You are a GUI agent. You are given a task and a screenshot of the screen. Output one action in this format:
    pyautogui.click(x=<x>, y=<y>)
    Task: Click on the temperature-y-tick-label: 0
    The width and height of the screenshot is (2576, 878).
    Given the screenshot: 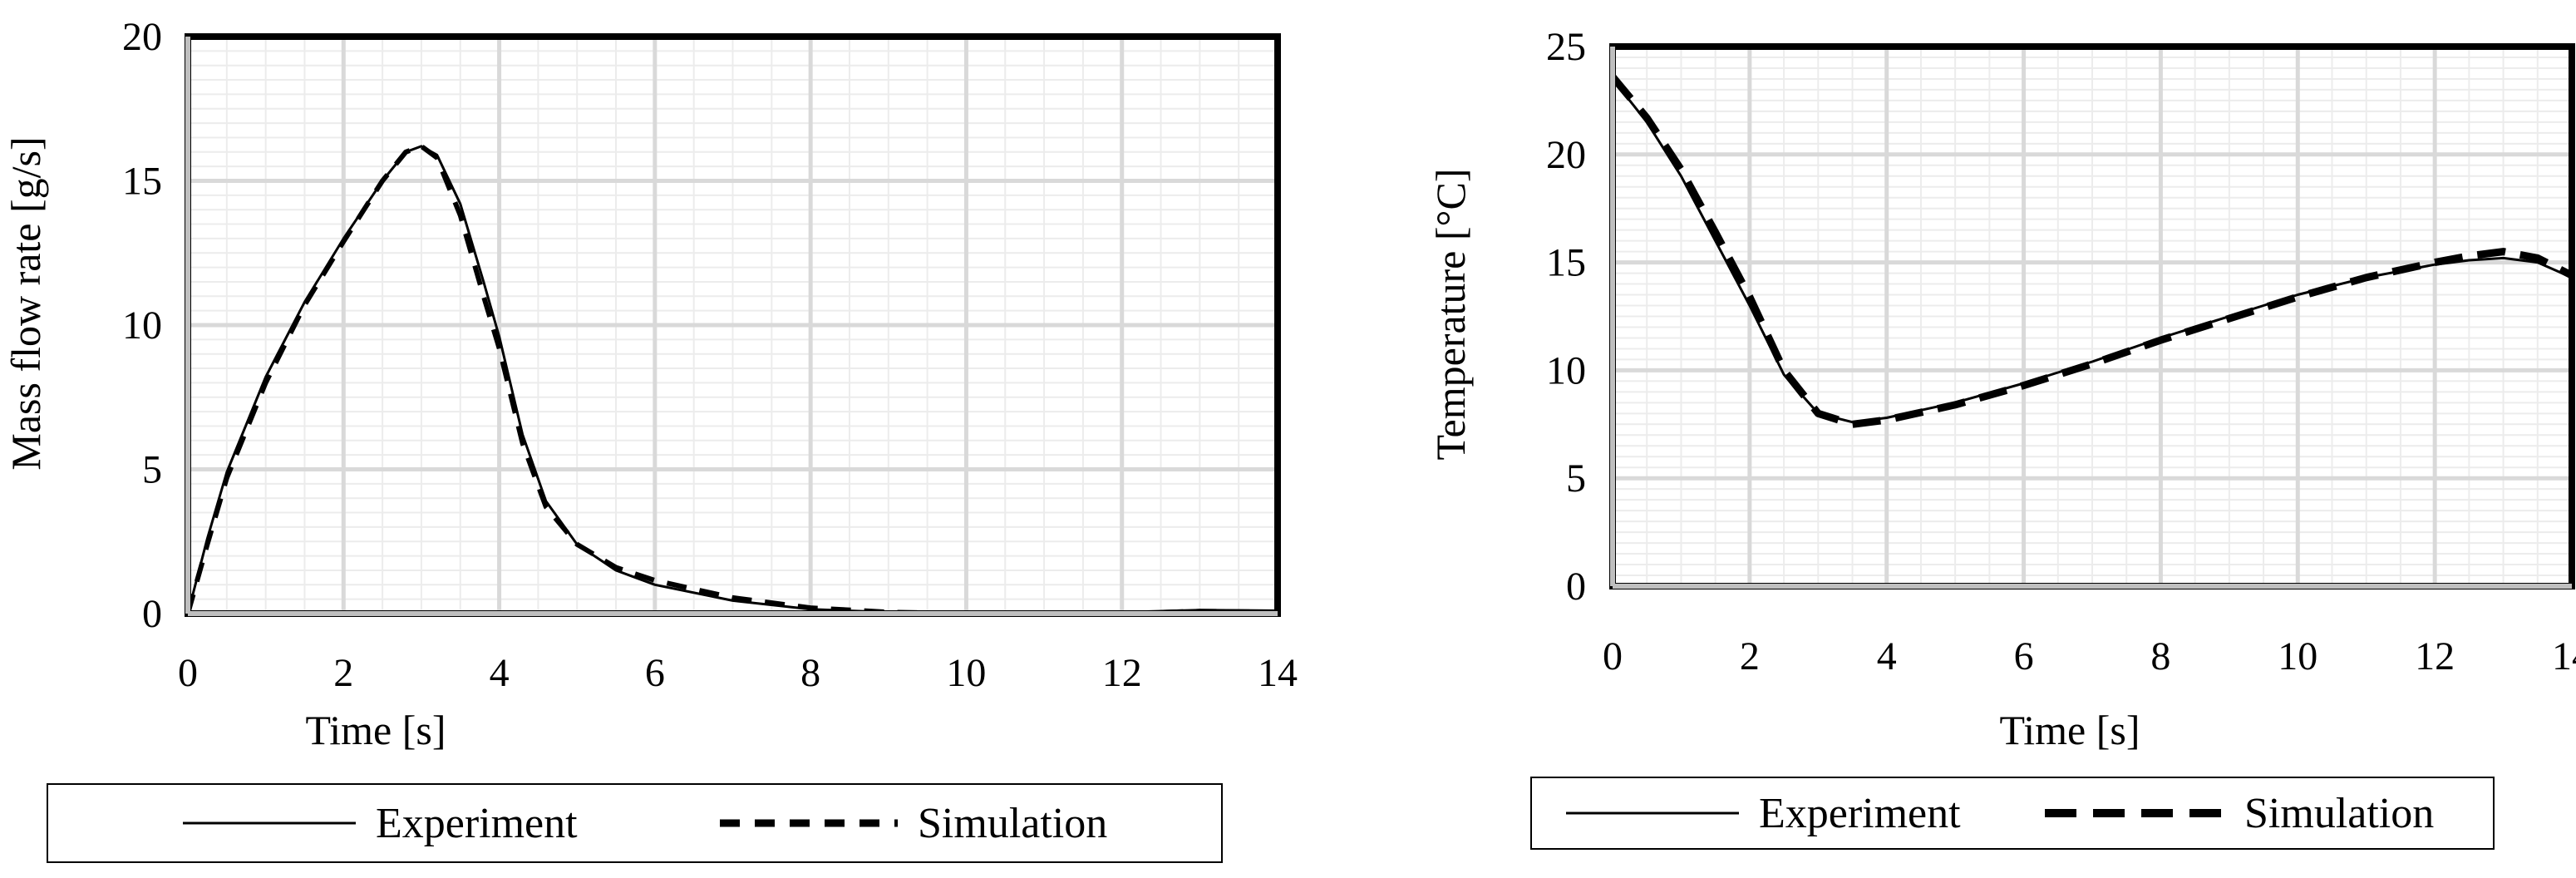 What is the action you would take?
    pyautogui.click(x=1576, y=587)
    